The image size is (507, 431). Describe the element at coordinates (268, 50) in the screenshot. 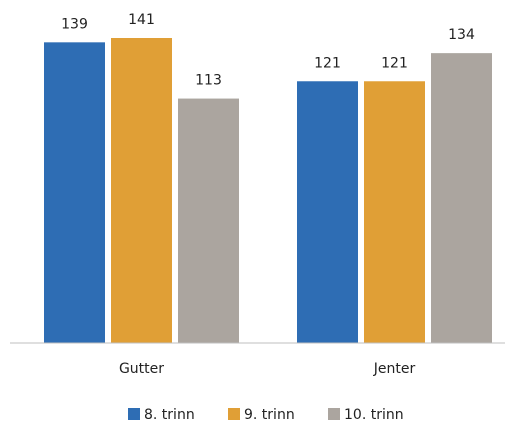

I see `value-labels-layer: 139 141 113 121 121 134` at that location.